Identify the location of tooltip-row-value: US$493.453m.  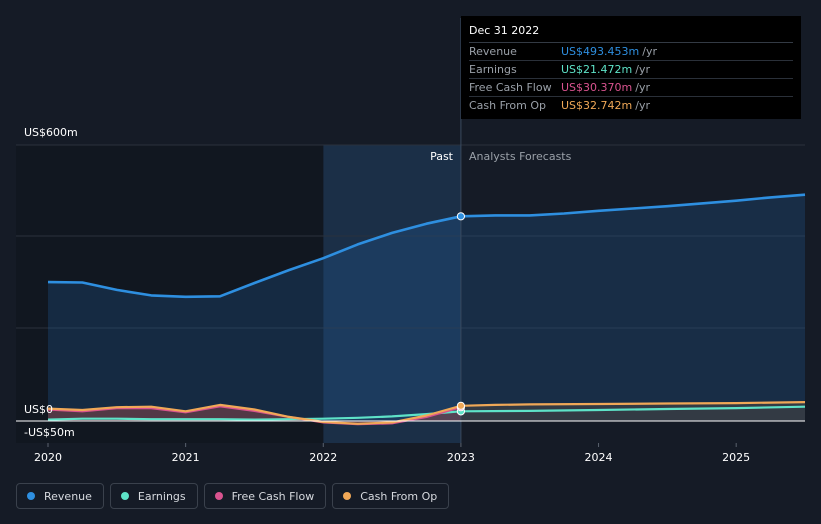
(600, 51).